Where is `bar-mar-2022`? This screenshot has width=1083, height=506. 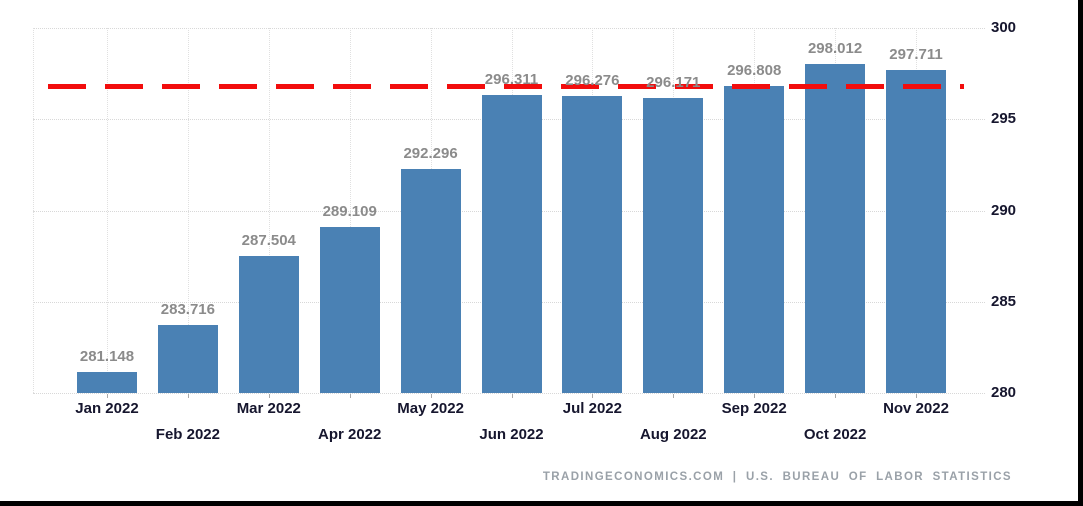 bar-mar-2022 is located at coordinates (268, 324).